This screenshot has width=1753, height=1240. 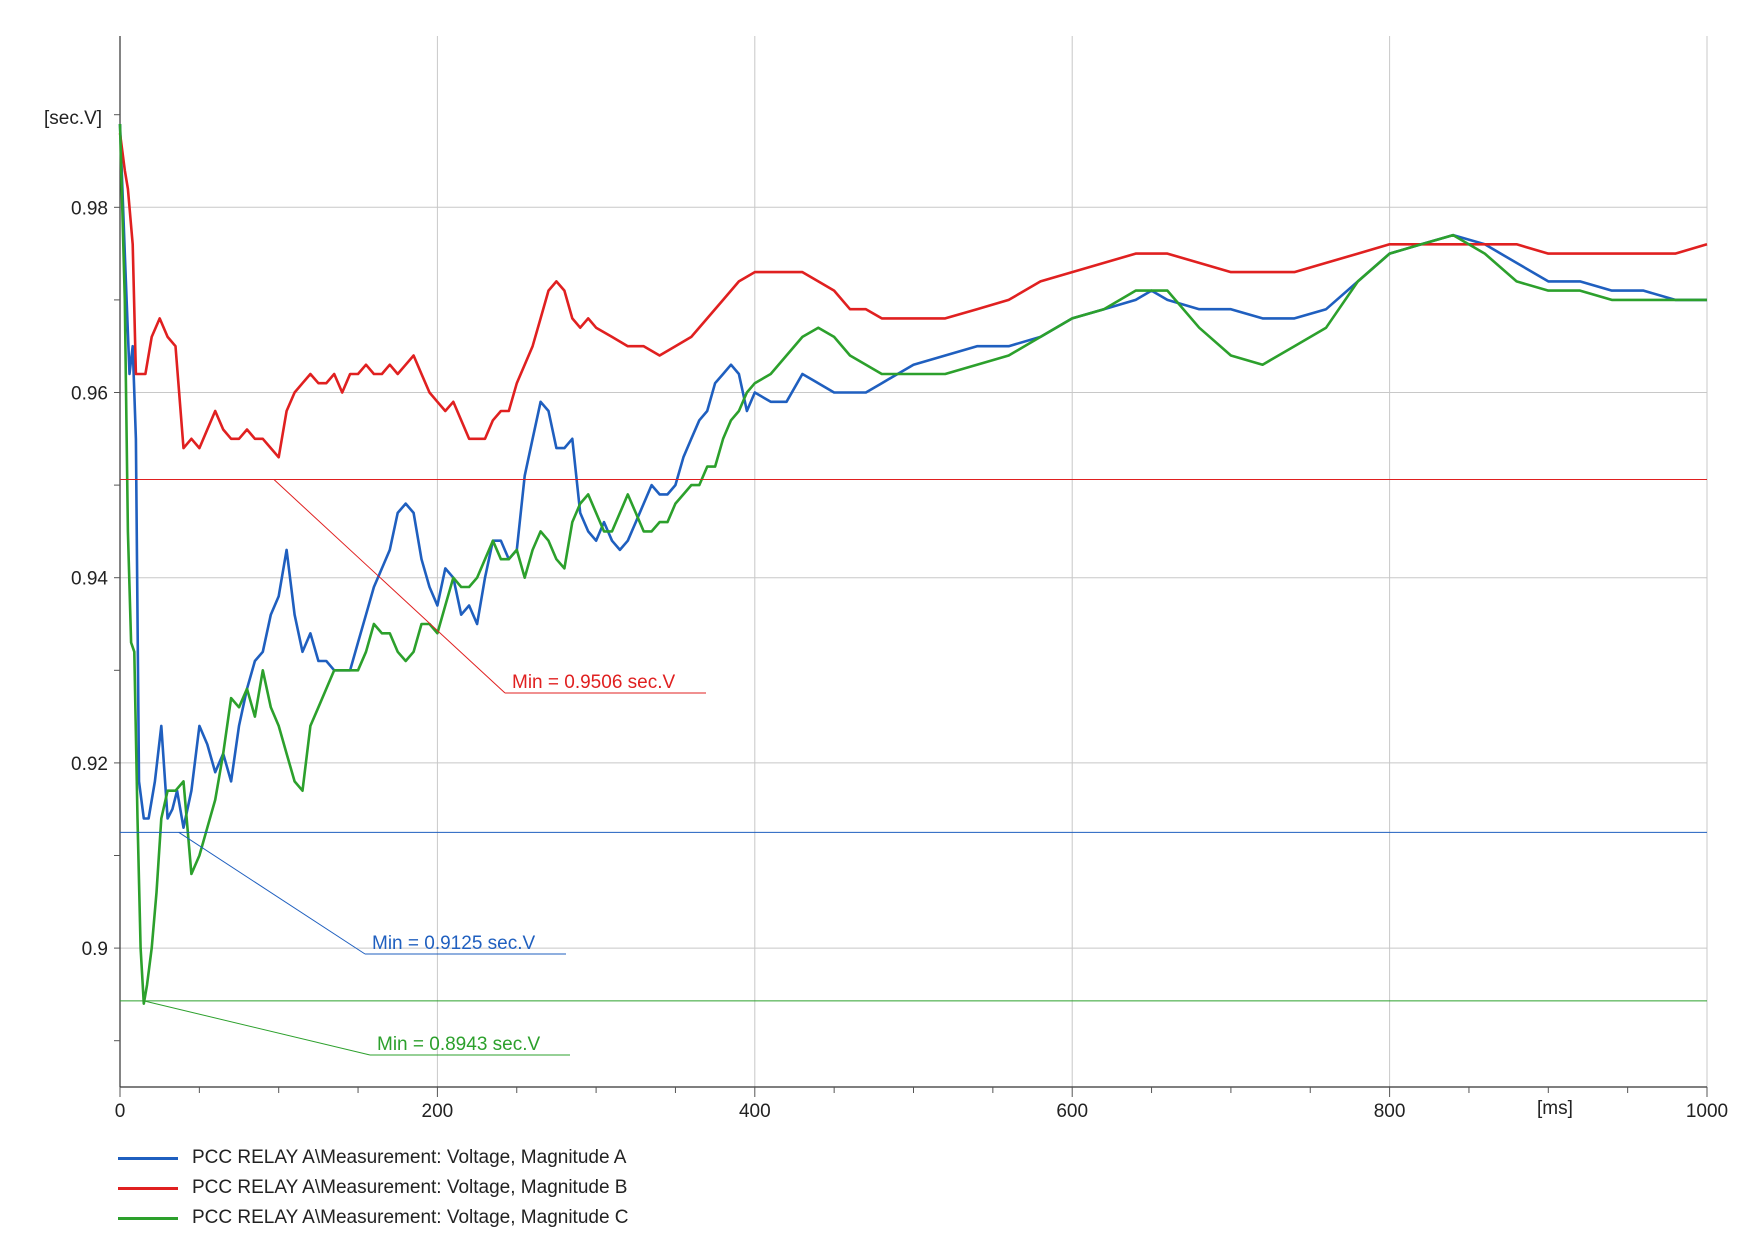 I want to click on x-tick-label: 0, so click(x=120, y=1111).